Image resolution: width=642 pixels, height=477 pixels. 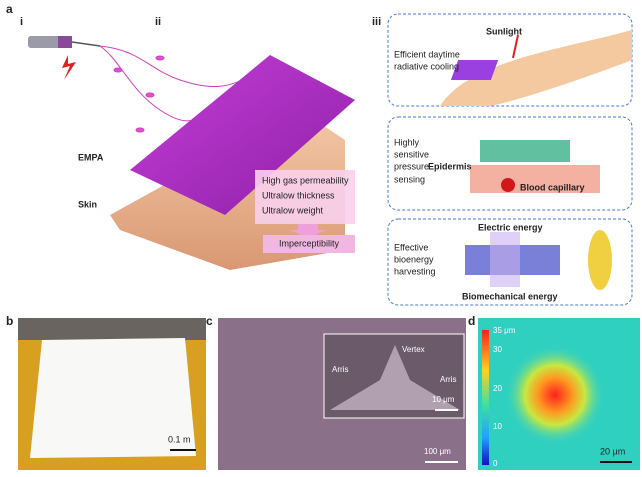 What do you see at coordinates (508, 185) in the screenshot?
I see `cell` at bounding box center [508, 185].